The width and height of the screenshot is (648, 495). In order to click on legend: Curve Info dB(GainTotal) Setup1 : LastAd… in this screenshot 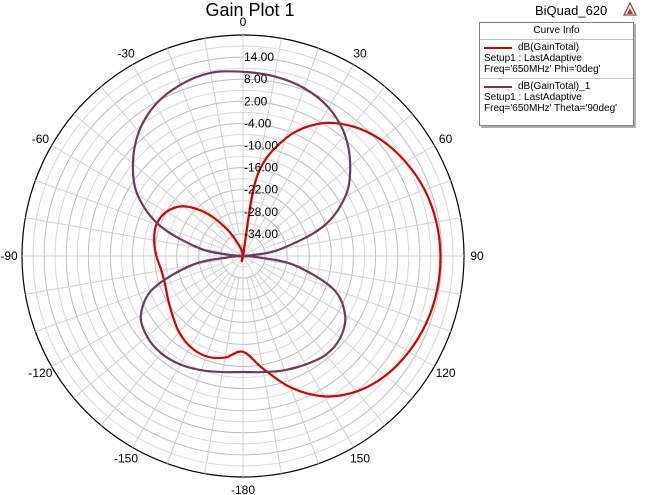, I will do `click(556, 74)`.